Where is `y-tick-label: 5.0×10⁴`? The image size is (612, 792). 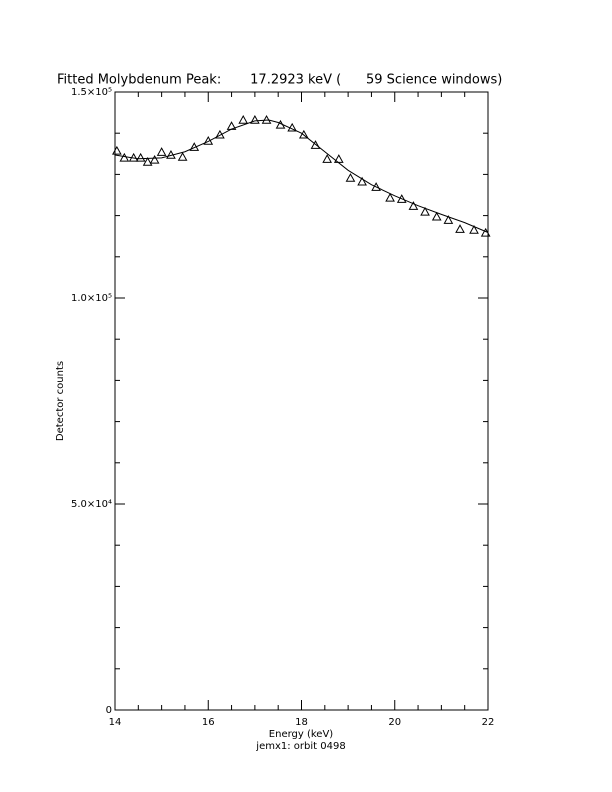 y-tick-label: 5.0×10⁴ is located at coordinates (91, 504).